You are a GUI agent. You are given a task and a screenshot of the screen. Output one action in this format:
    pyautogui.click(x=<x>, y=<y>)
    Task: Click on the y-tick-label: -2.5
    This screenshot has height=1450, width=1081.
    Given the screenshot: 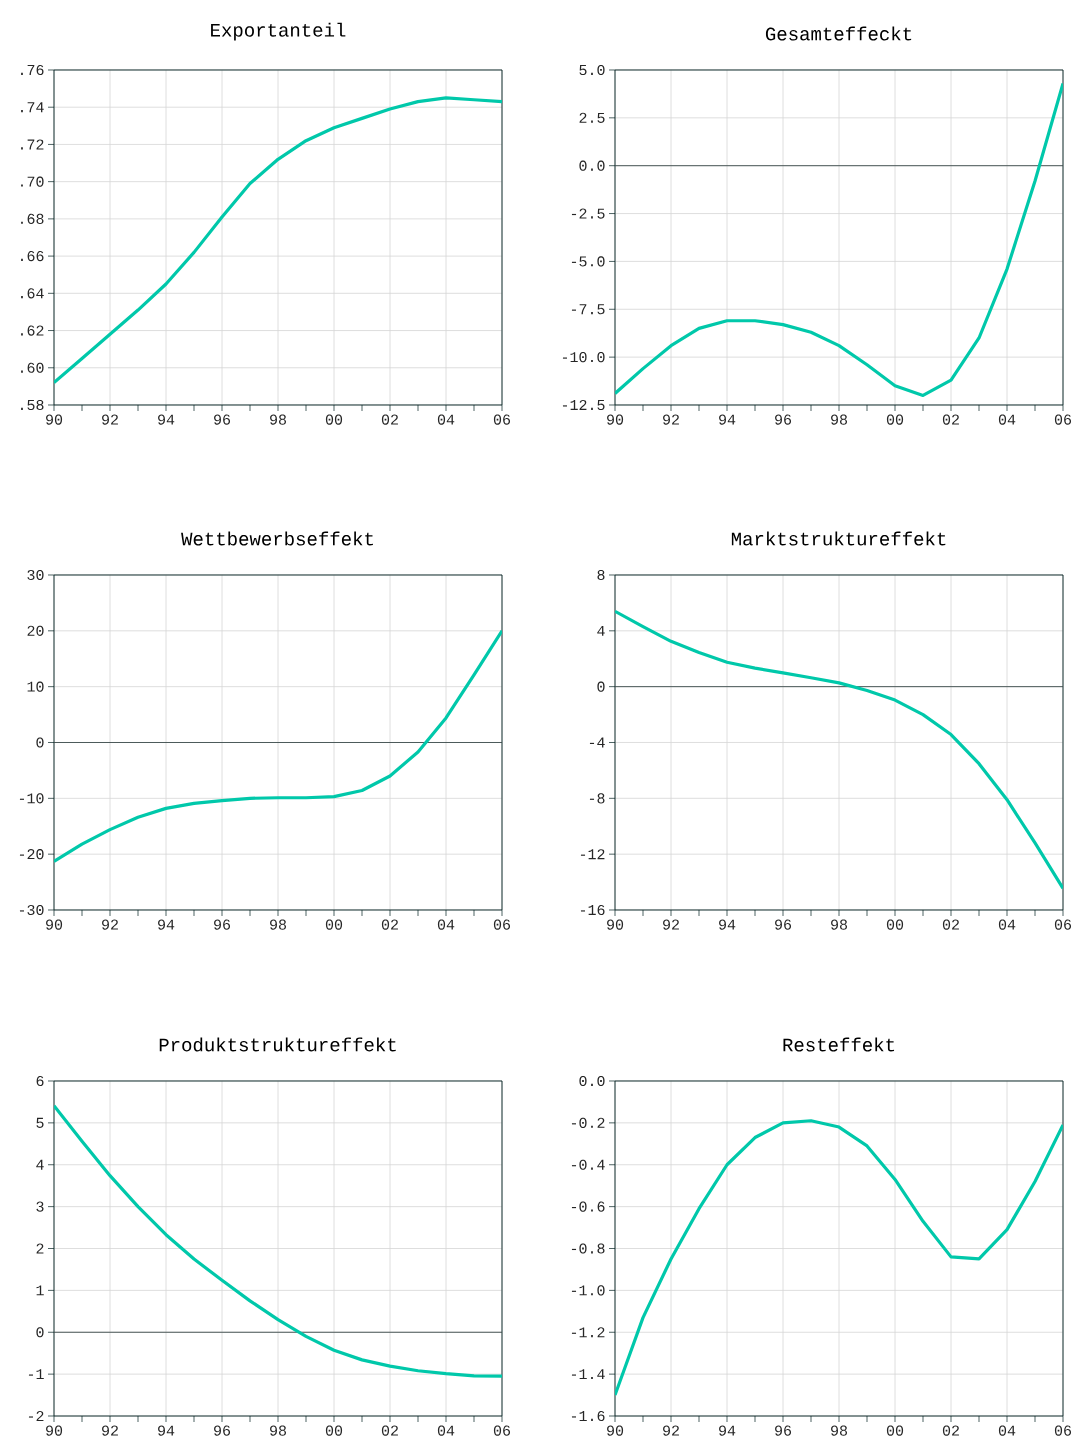 What is the action you would take?
    pyautogui.click(x=588, y=213)
    